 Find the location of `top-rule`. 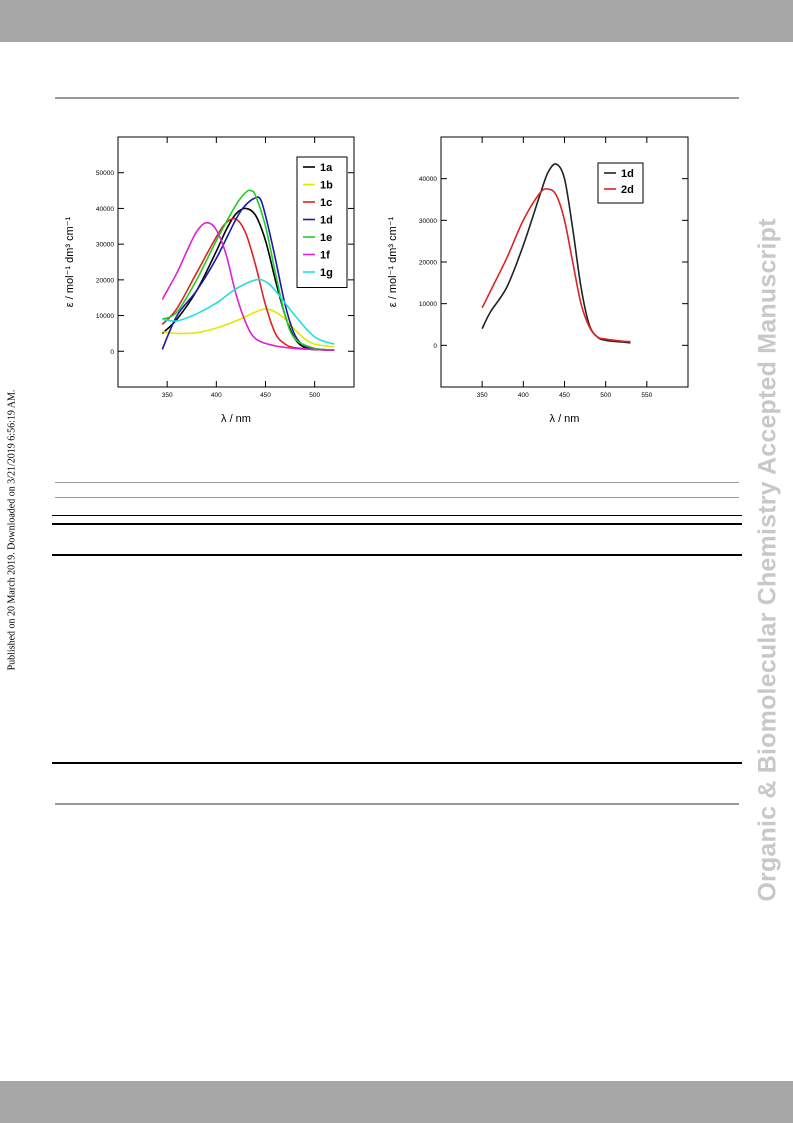

top-rule is located at coordinates (397, 98).